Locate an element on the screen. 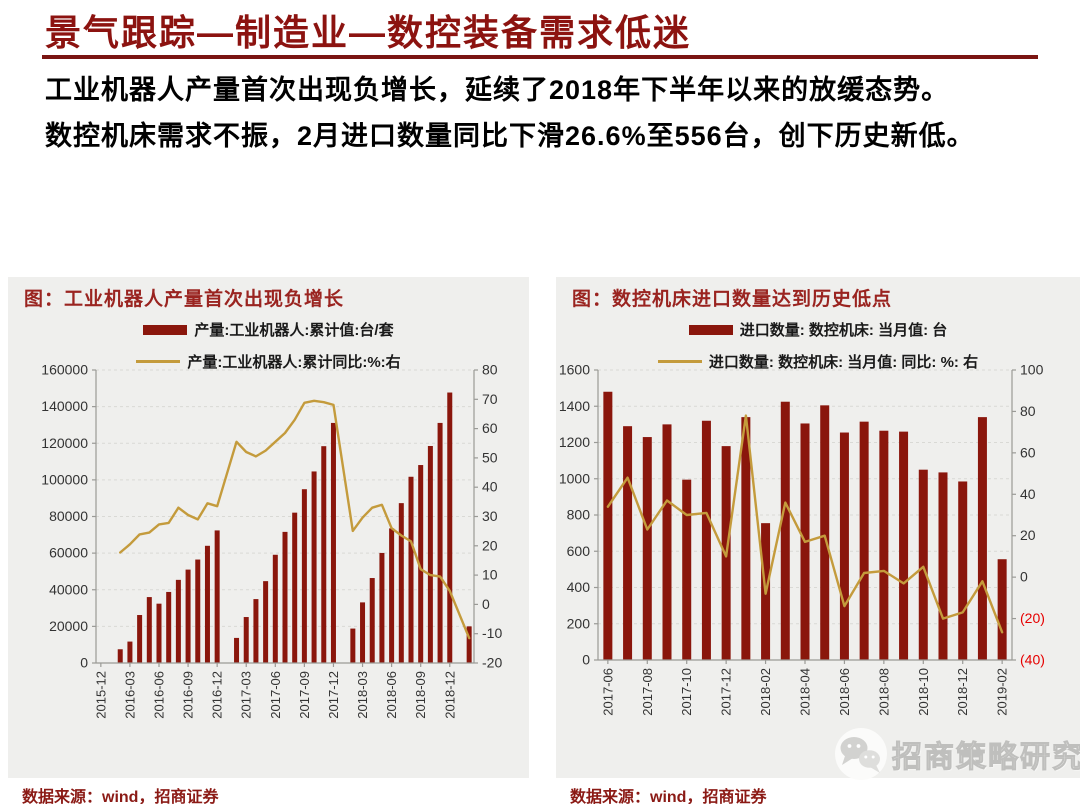  legend-item-line-series: 进口数量: 数控机床: 当月值: 同比: %: 右 is located at coordinates (818, 361).